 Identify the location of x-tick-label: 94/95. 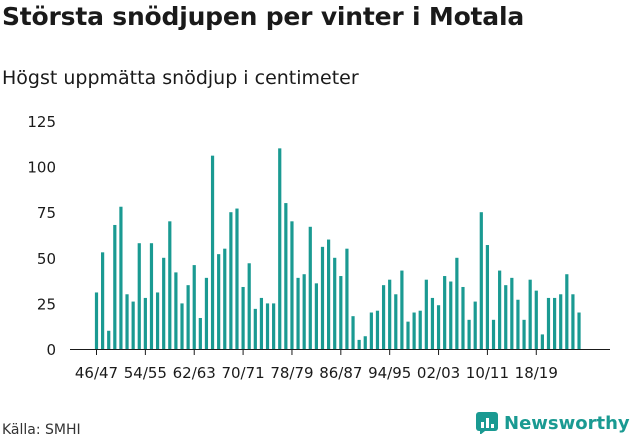
(389, 373).